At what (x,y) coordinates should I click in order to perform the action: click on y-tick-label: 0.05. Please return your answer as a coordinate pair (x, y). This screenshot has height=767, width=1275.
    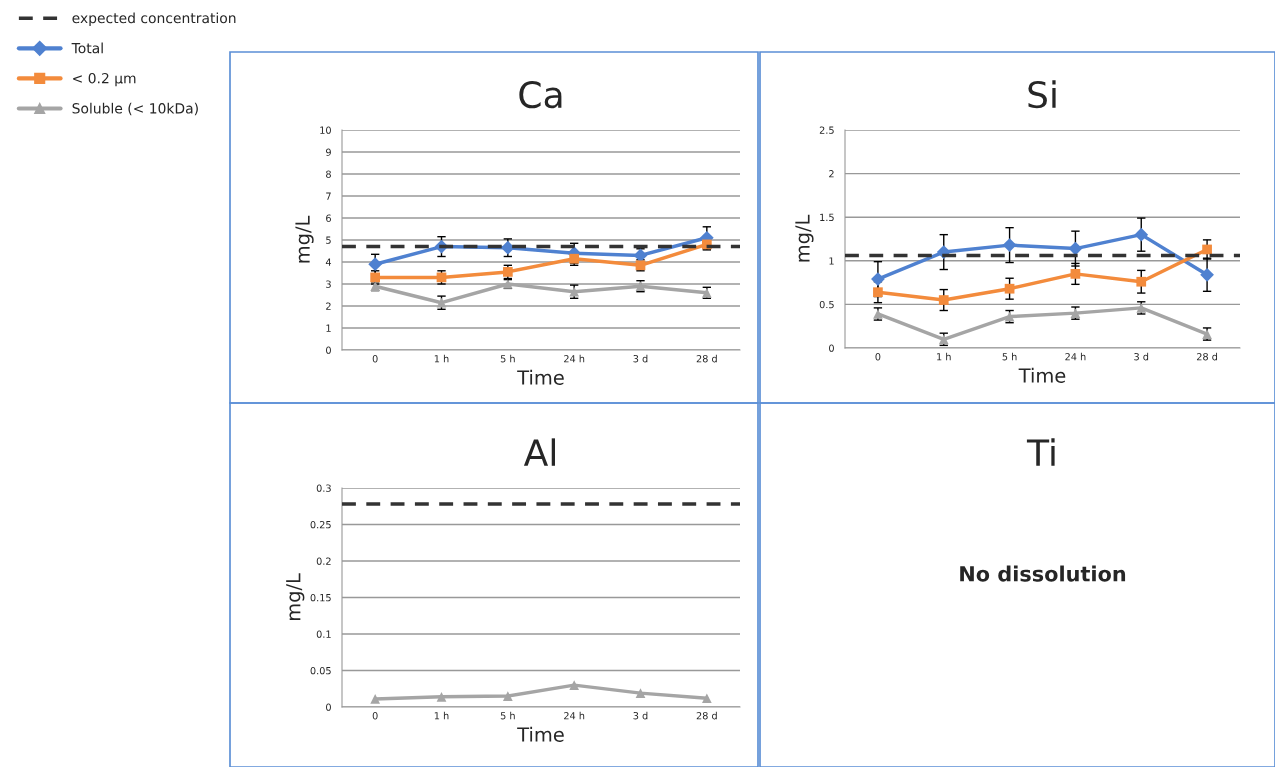
    Looking at the image, I should click on (320, 670).